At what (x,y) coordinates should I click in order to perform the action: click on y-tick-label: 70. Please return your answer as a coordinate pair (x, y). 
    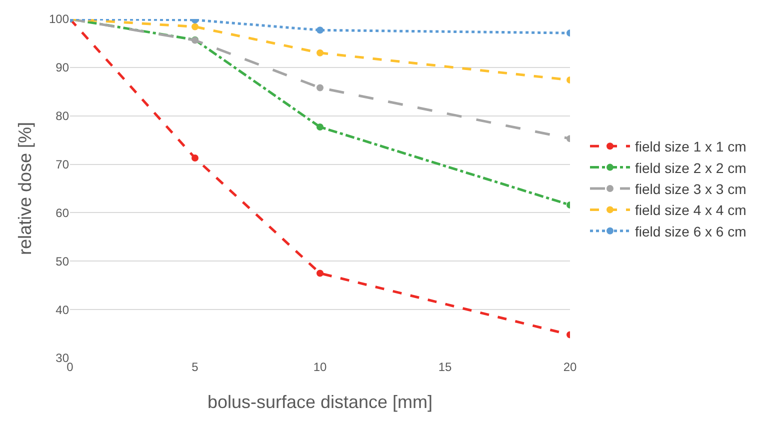
    Looking at the image, I should click on (63, 164).